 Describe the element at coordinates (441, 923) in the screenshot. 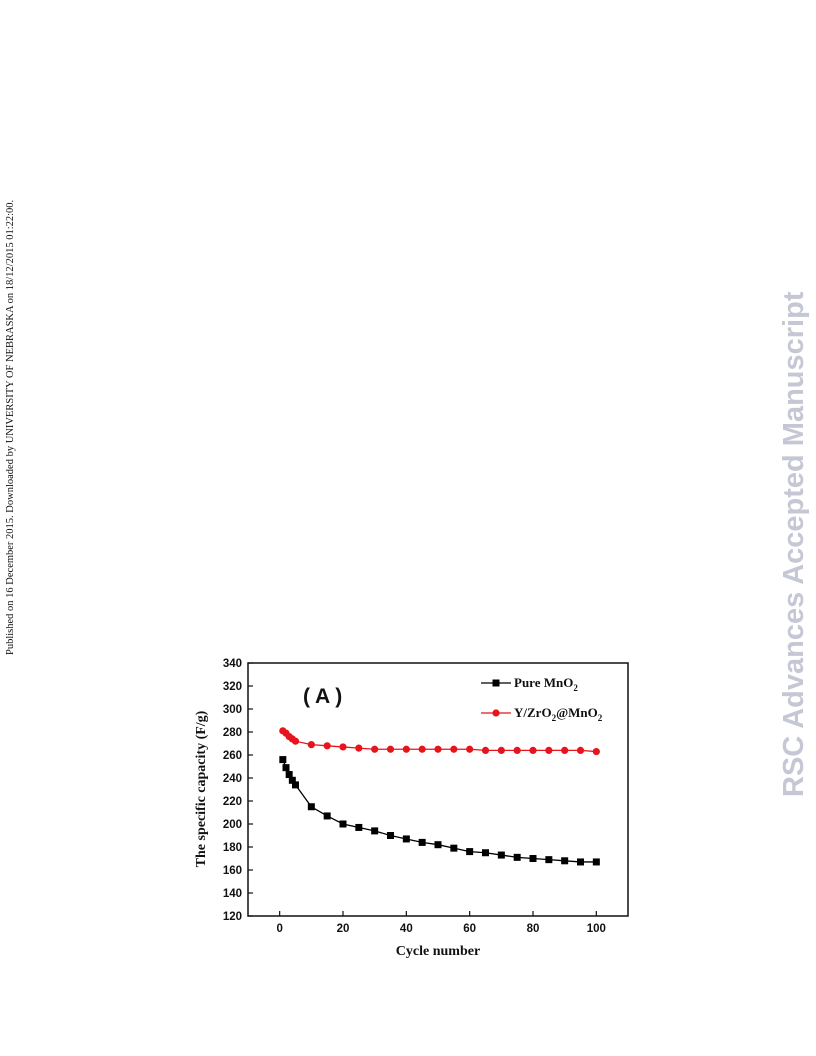

I see `x-axis: 0 20 40 60 80 100` at that location.